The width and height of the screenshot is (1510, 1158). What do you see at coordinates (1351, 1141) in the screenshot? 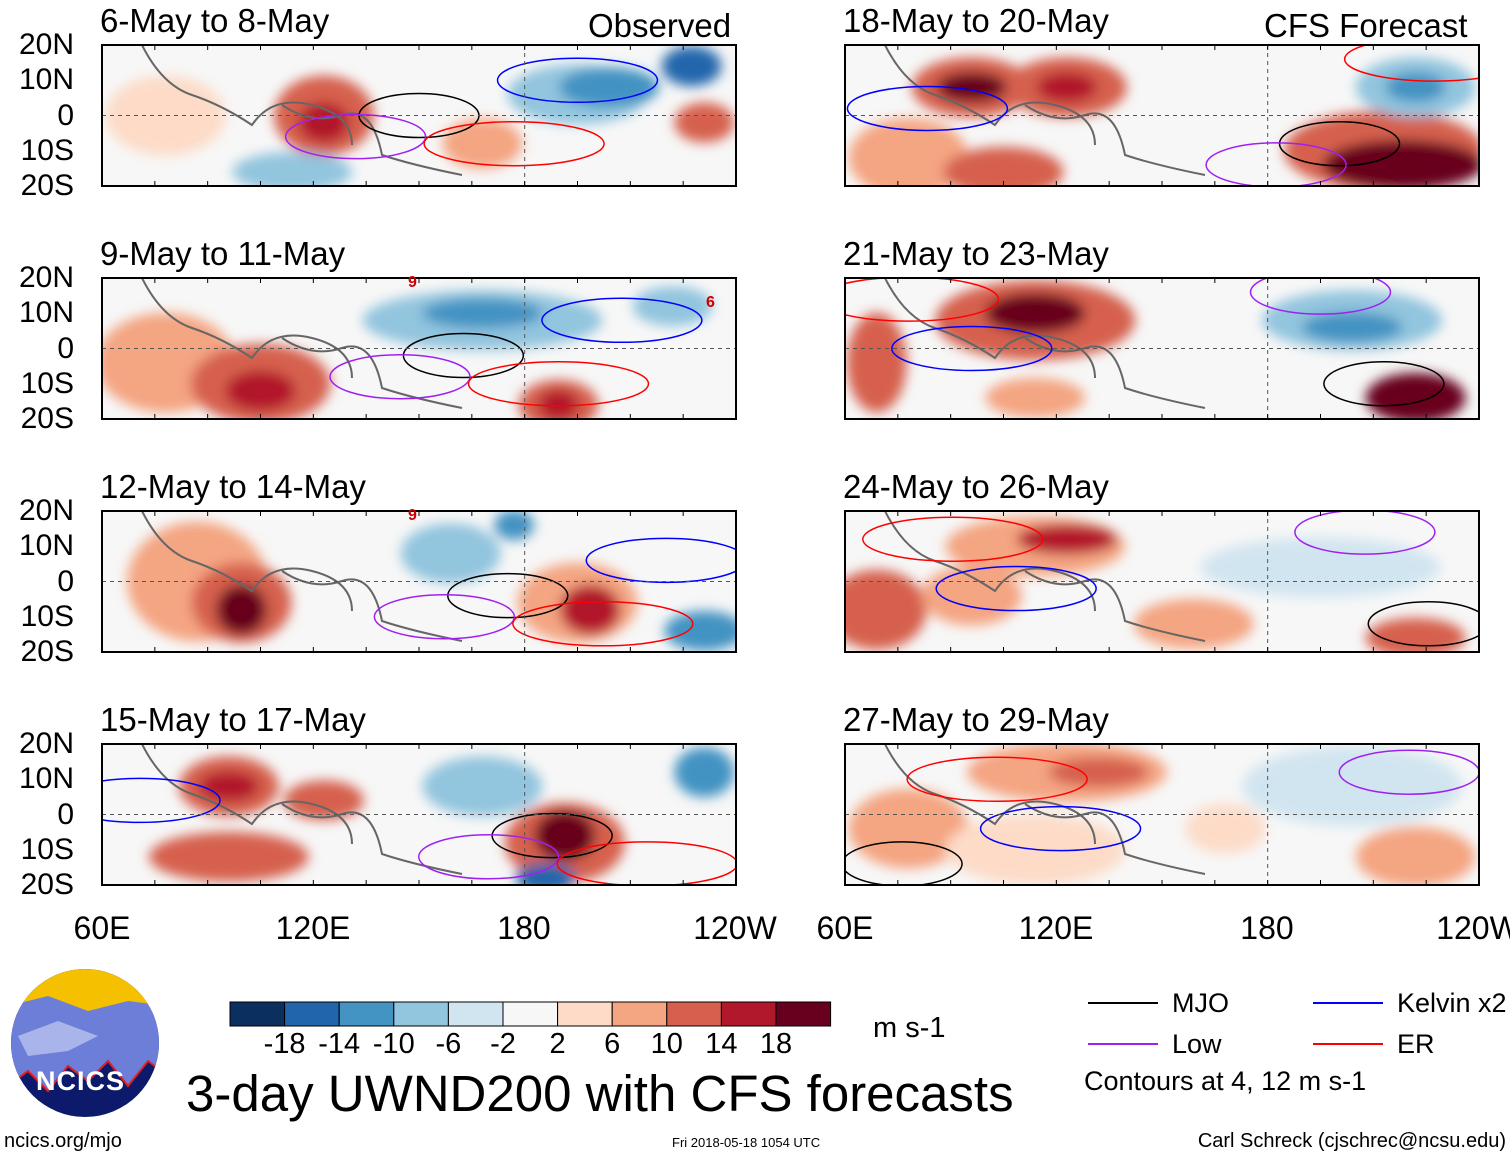
I see `footer-author: Carl Schreck (cjschrec@ncsu.edu)` at bounding box center [1351, 1141].